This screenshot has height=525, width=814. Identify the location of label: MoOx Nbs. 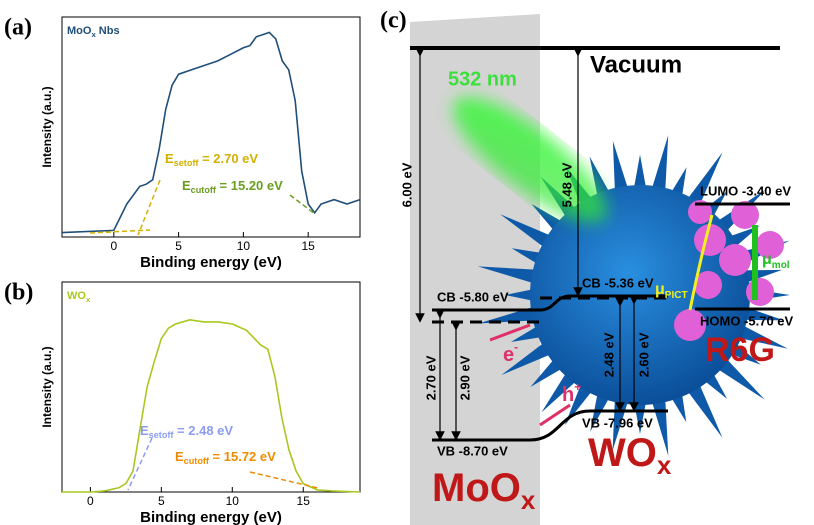
(93, 32).